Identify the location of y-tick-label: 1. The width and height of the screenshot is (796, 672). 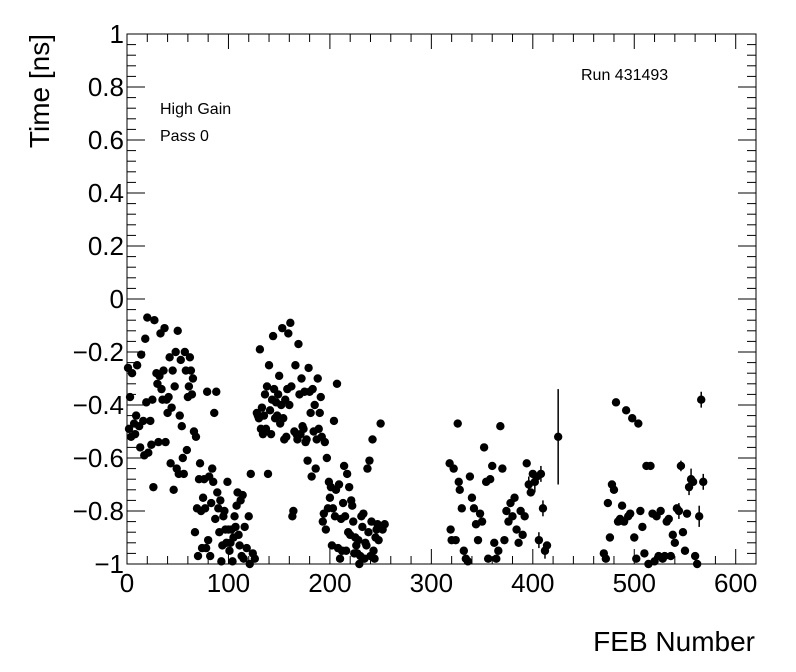
(117, 34).